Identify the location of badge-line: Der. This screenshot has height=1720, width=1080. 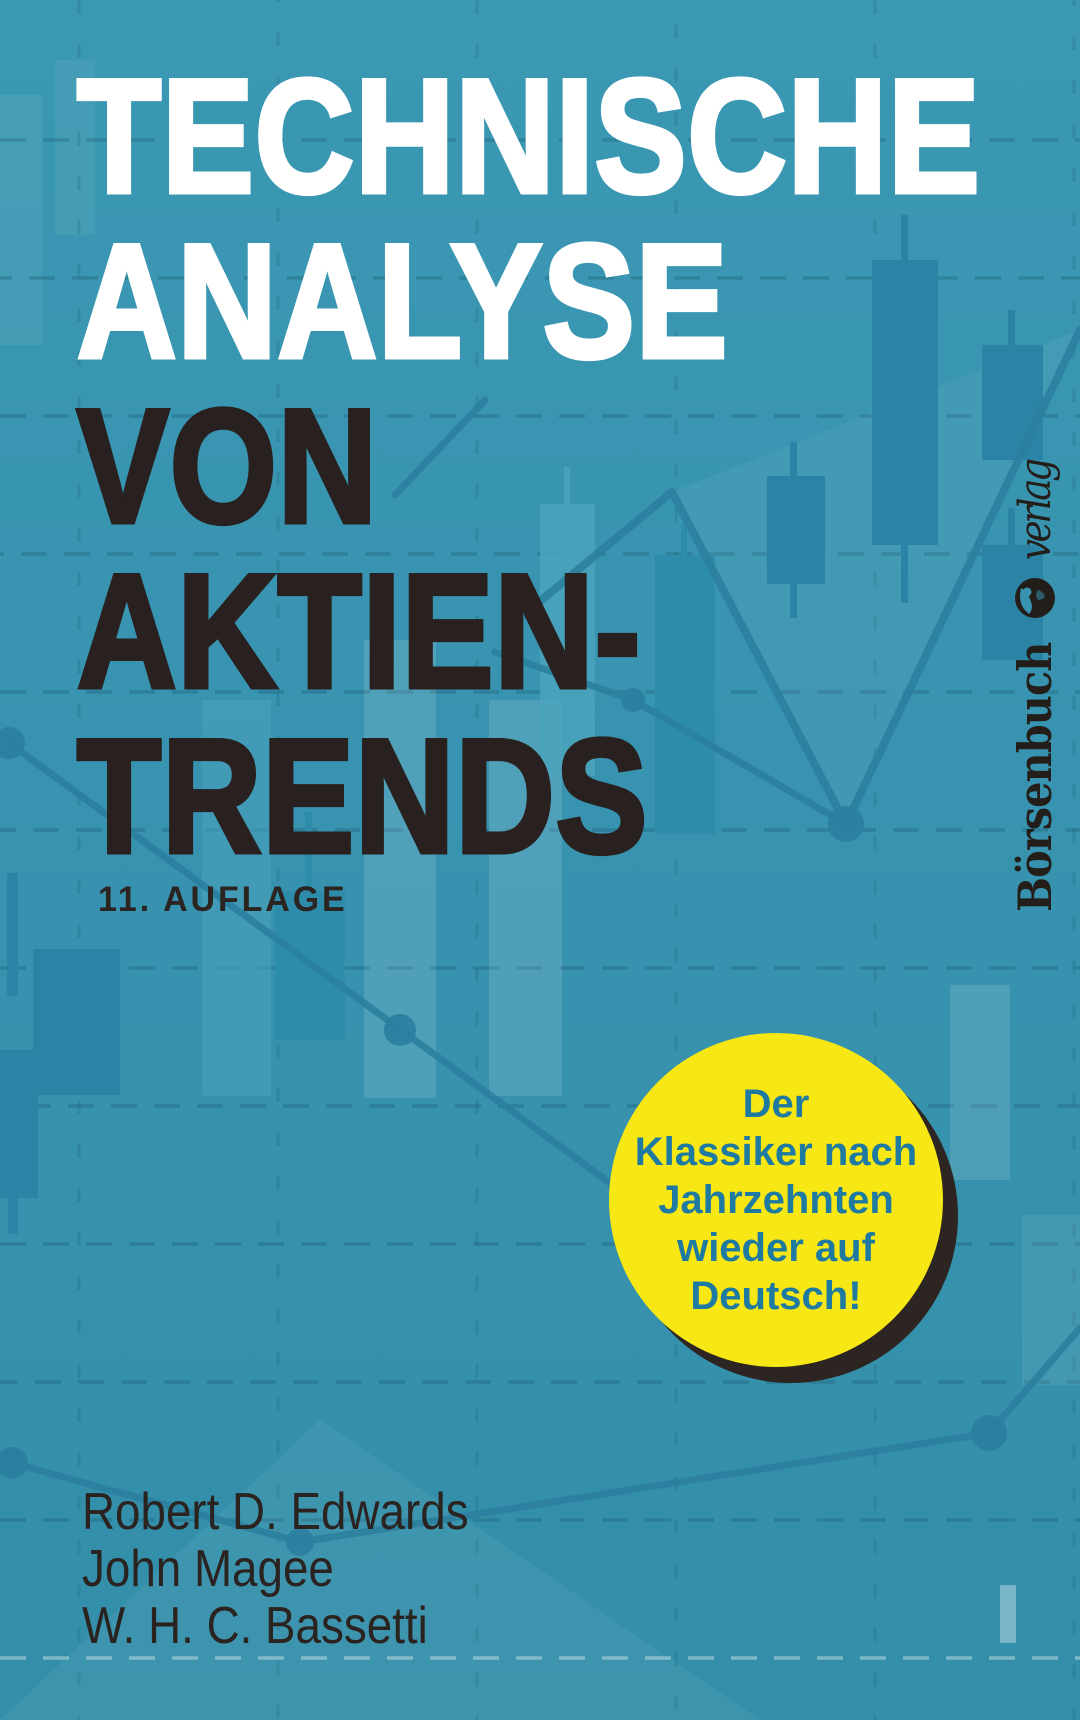
(776, 1104).